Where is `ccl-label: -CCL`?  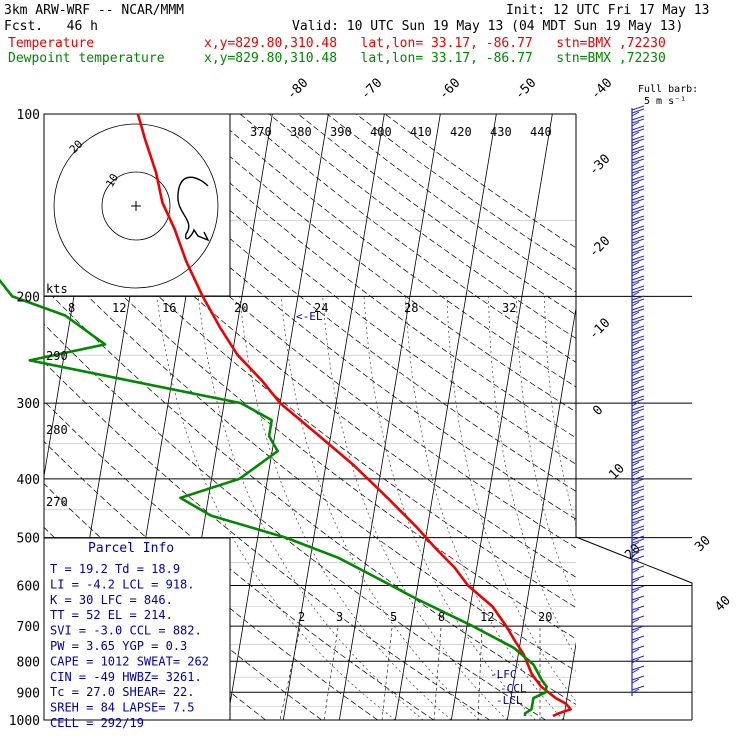 ccl-label: -CCL is located at coordinates (513, 688).